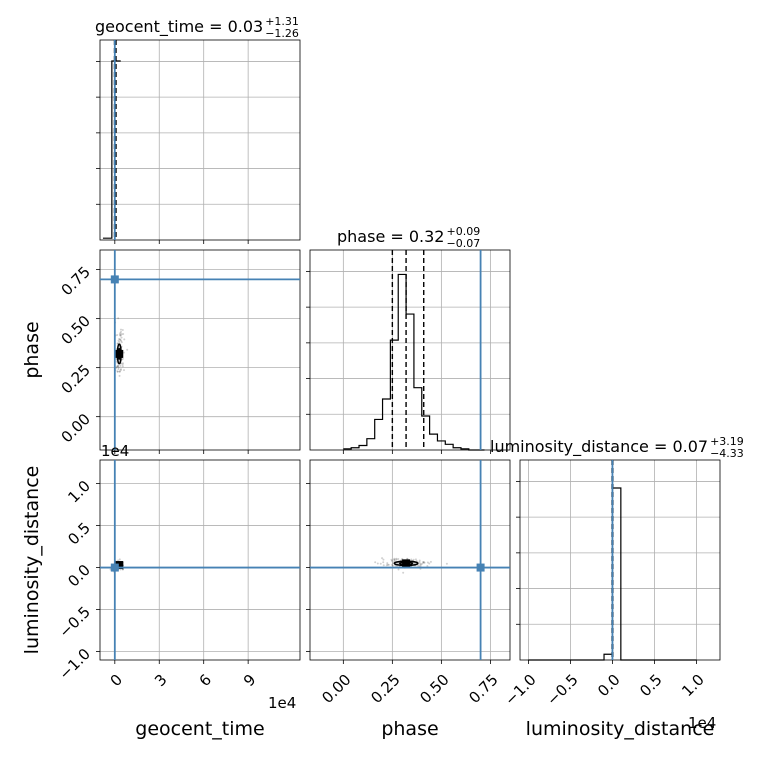 This screenshot has height=760, width=760. Describe the element at coordinates (727, 453) in the screenshot. I see `title-sub: −4.33` at that location.